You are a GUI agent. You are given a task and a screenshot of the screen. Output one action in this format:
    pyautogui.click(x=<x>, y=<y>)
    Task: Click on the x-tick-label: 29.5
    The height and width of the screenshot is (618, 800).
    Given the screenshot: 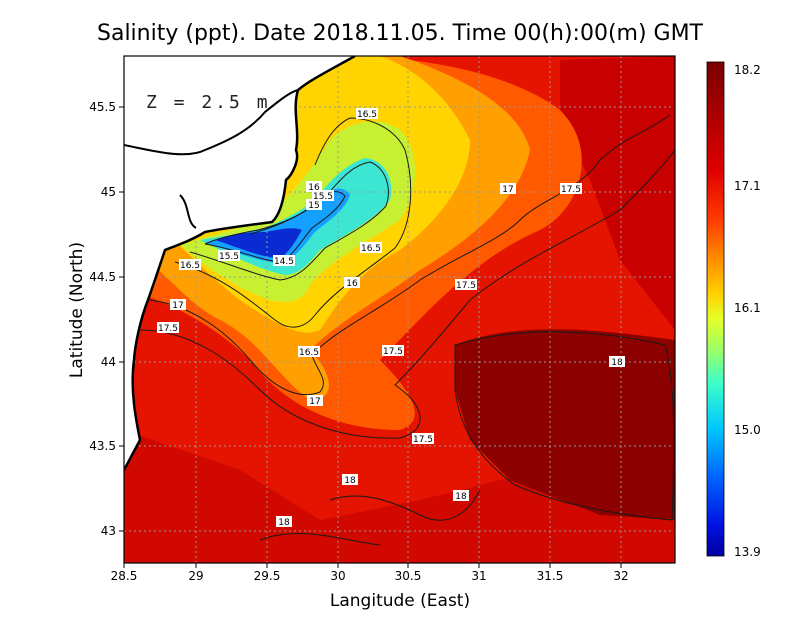 What is the action you would take?
    pyautogui.click(x=267, y=576)
    